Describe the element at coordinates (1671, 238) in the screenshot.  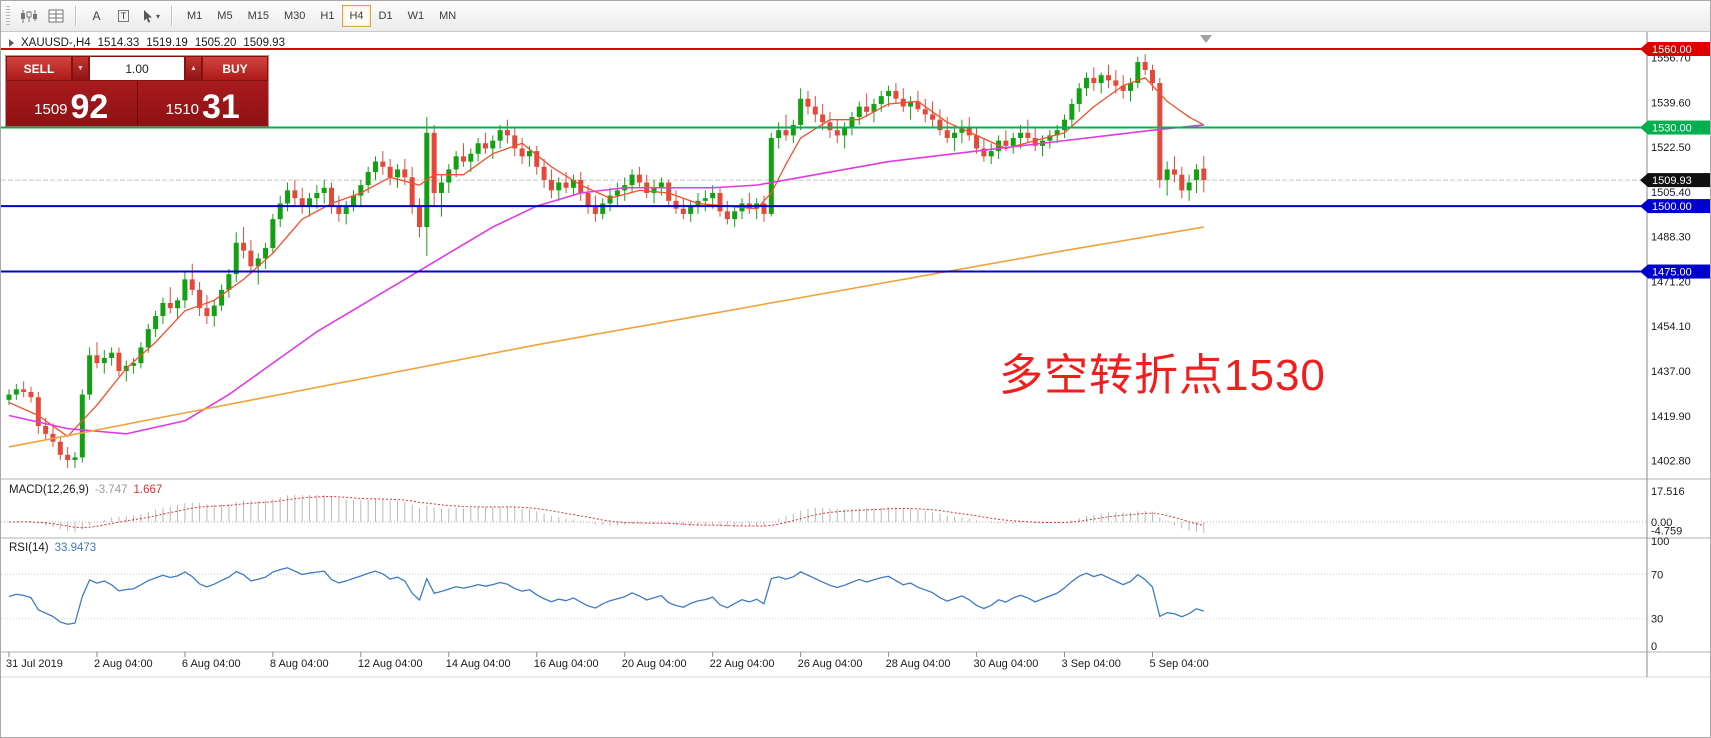
I see `axis-label: 1488.30` at that location.